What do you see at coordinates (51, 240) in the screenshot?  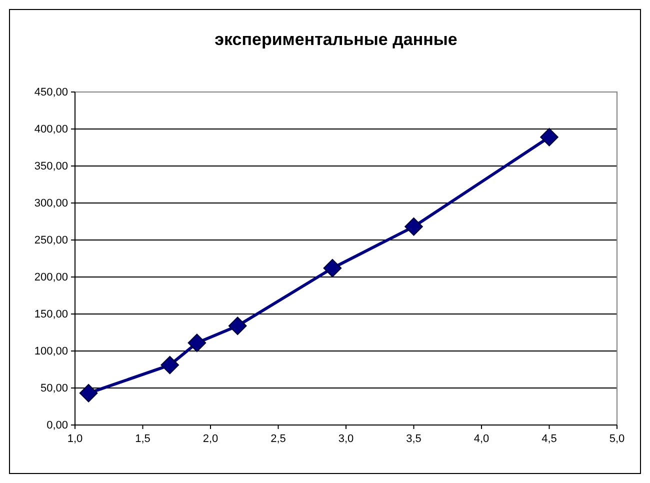 I see `y-tick-label: 250,00` at bounding box center [51, 240].